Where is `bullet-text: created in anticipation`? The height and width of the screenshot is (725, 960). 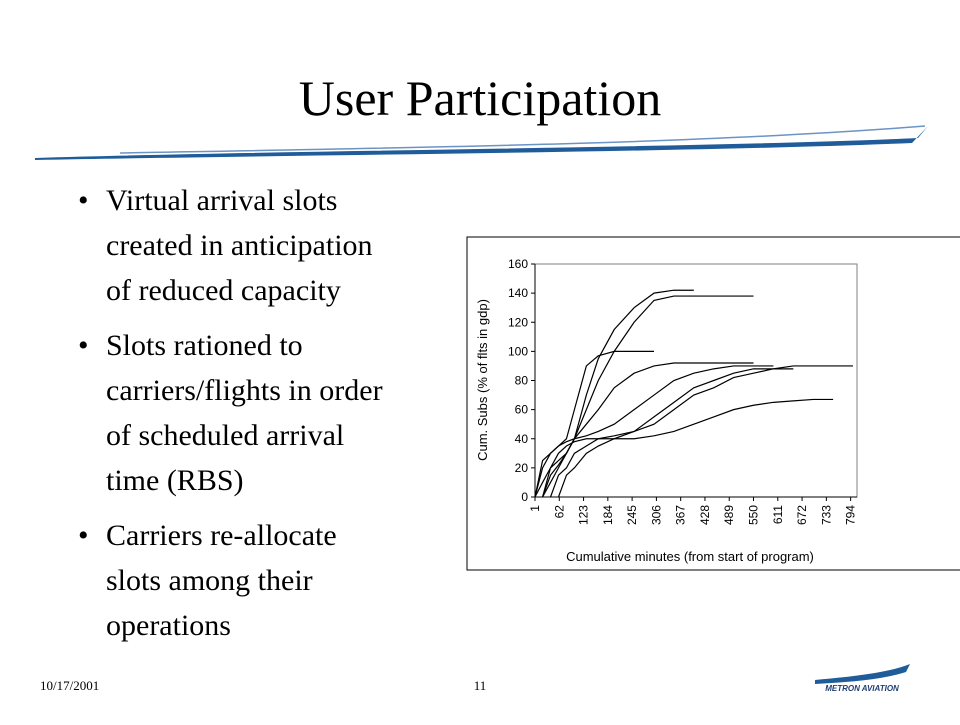
bullet-text: created in anticipation is located at coordinates (239, 245).